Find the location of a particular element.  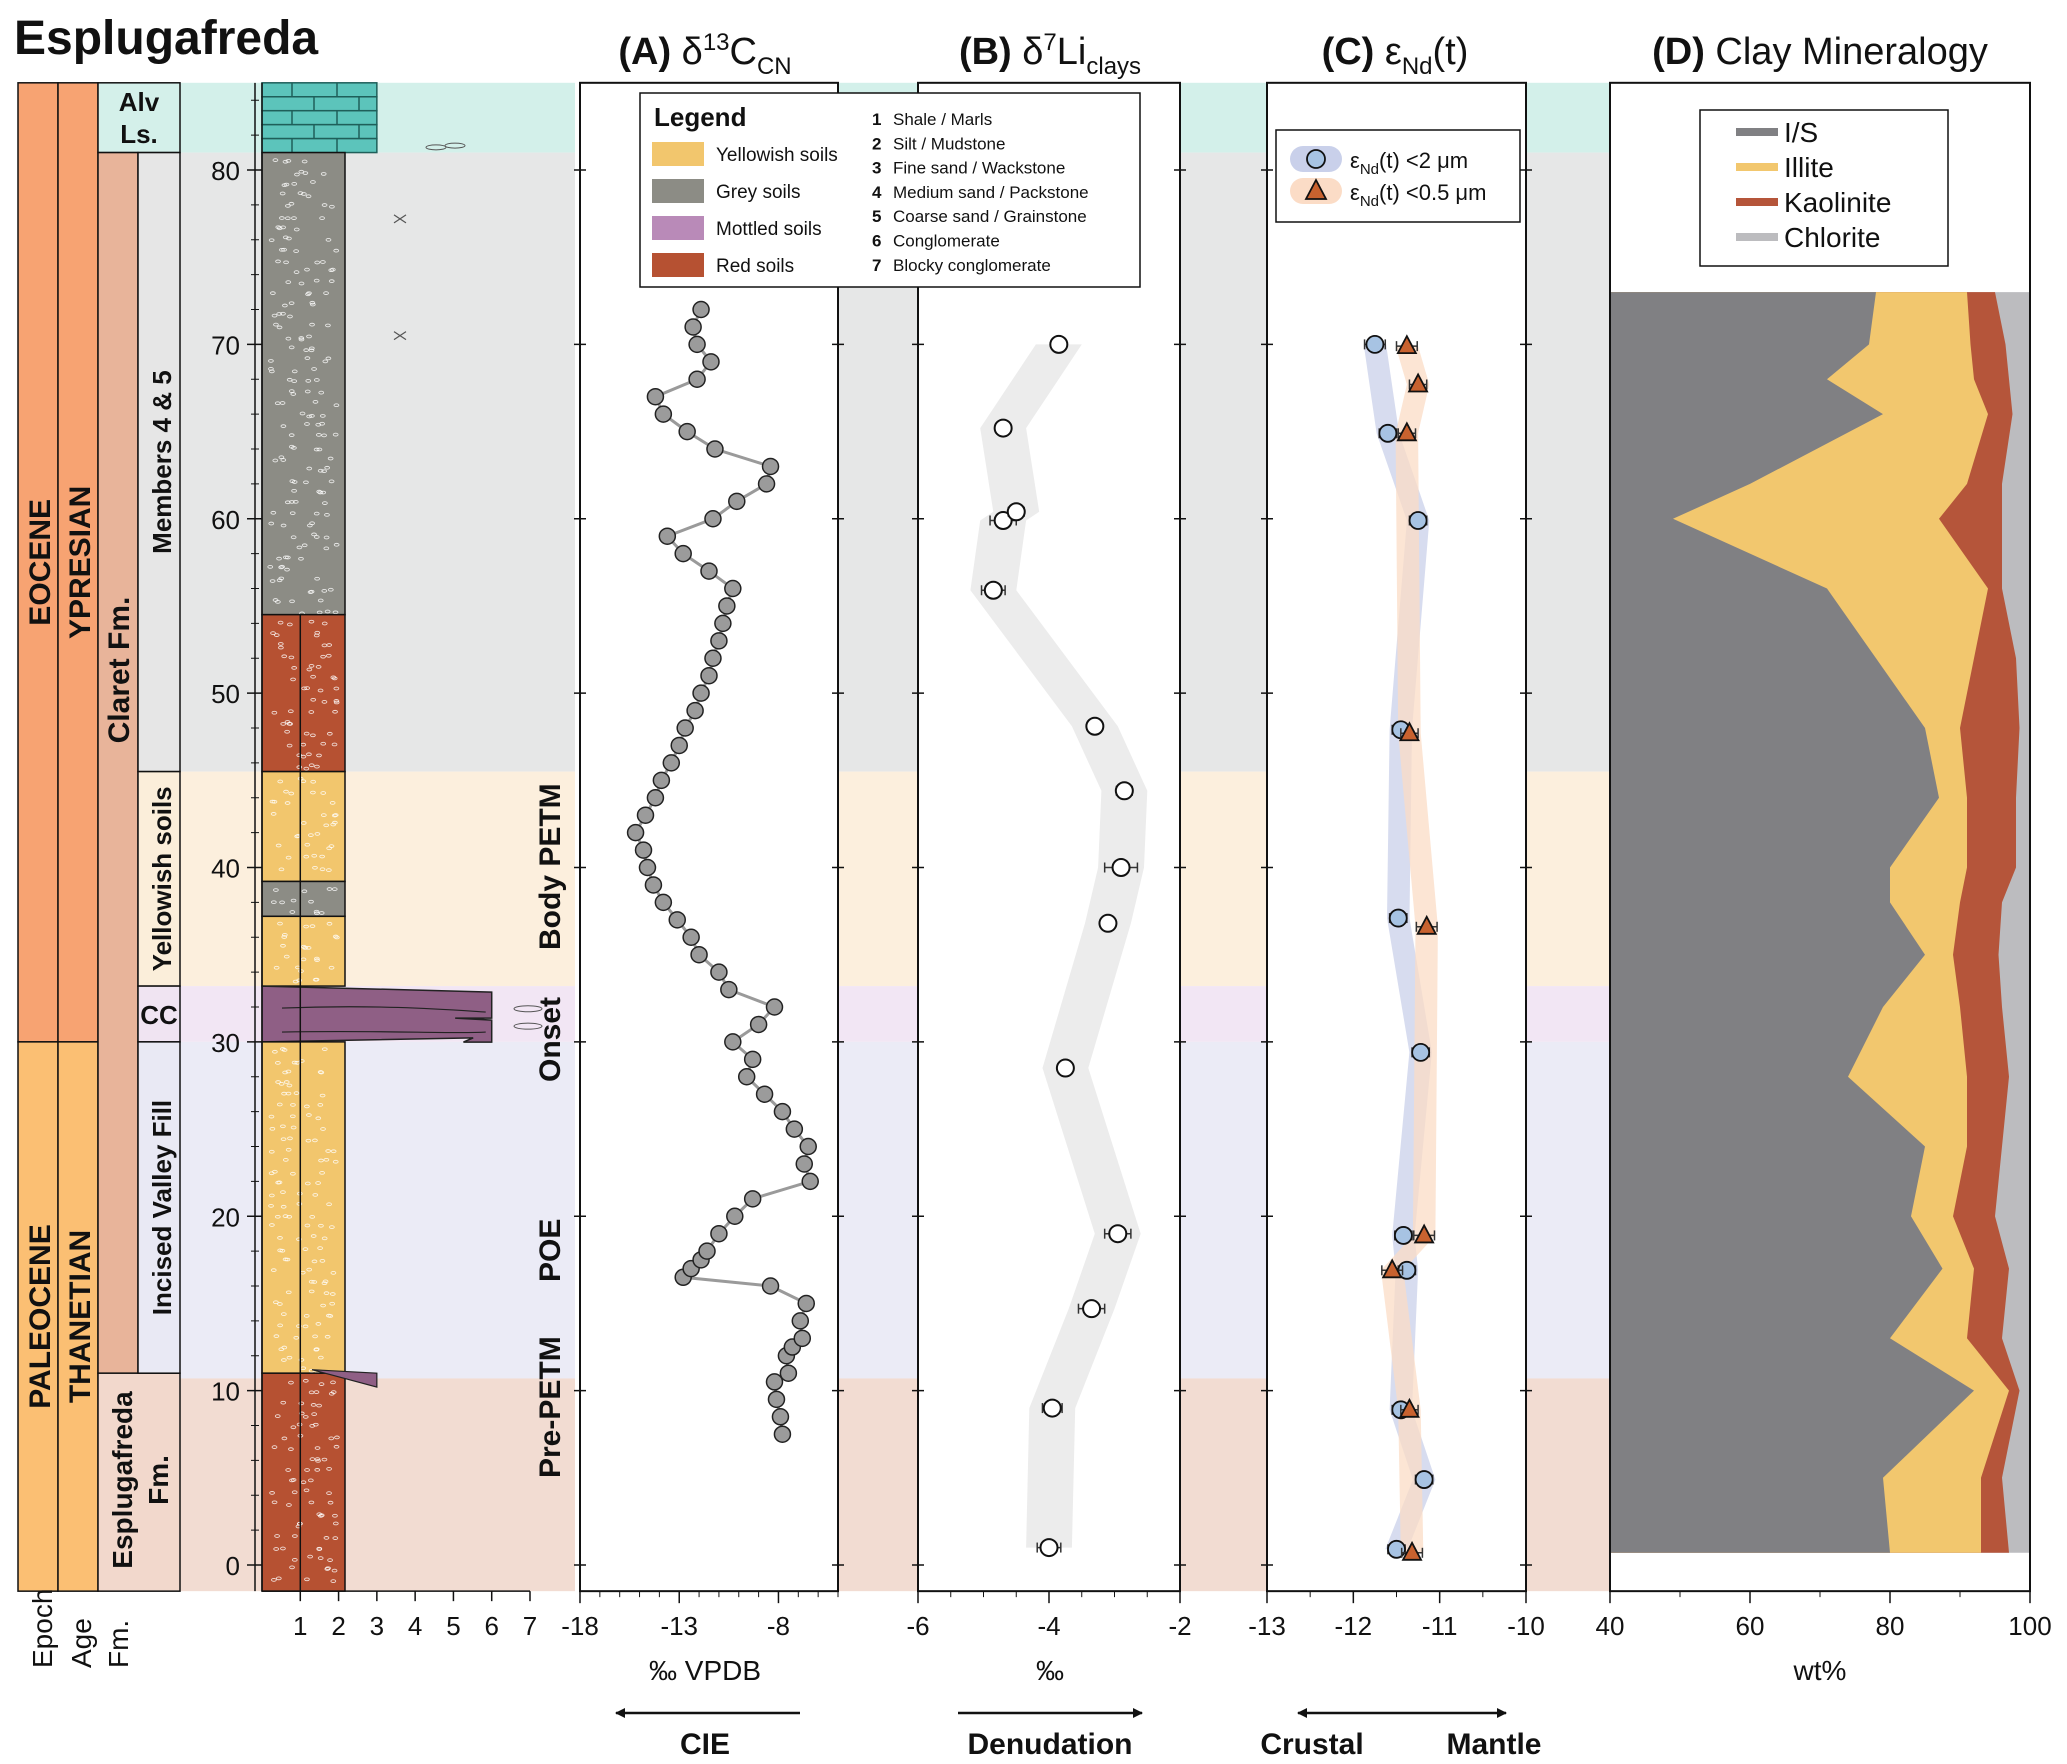

legend-grain-num: 4 is located at coordinates (877, 192).